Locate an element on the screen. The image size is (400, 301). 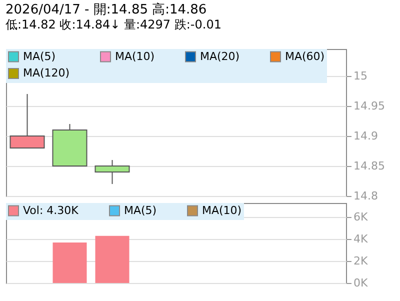
y-tick-label: 6K is located at coordinates (361, 217).